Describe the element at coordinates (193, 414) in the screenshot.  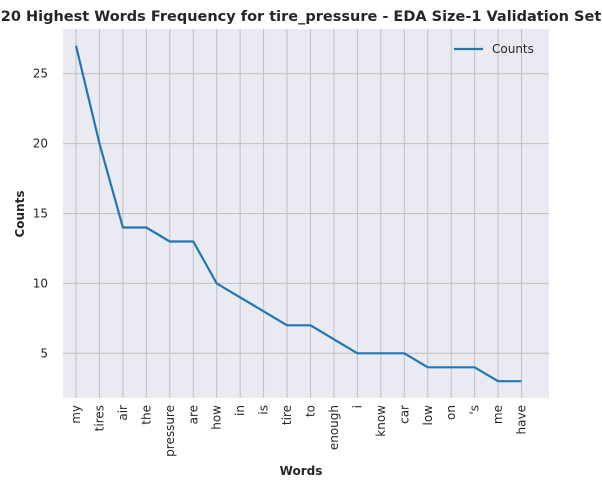
I see `x-tick-label: are` at that location.